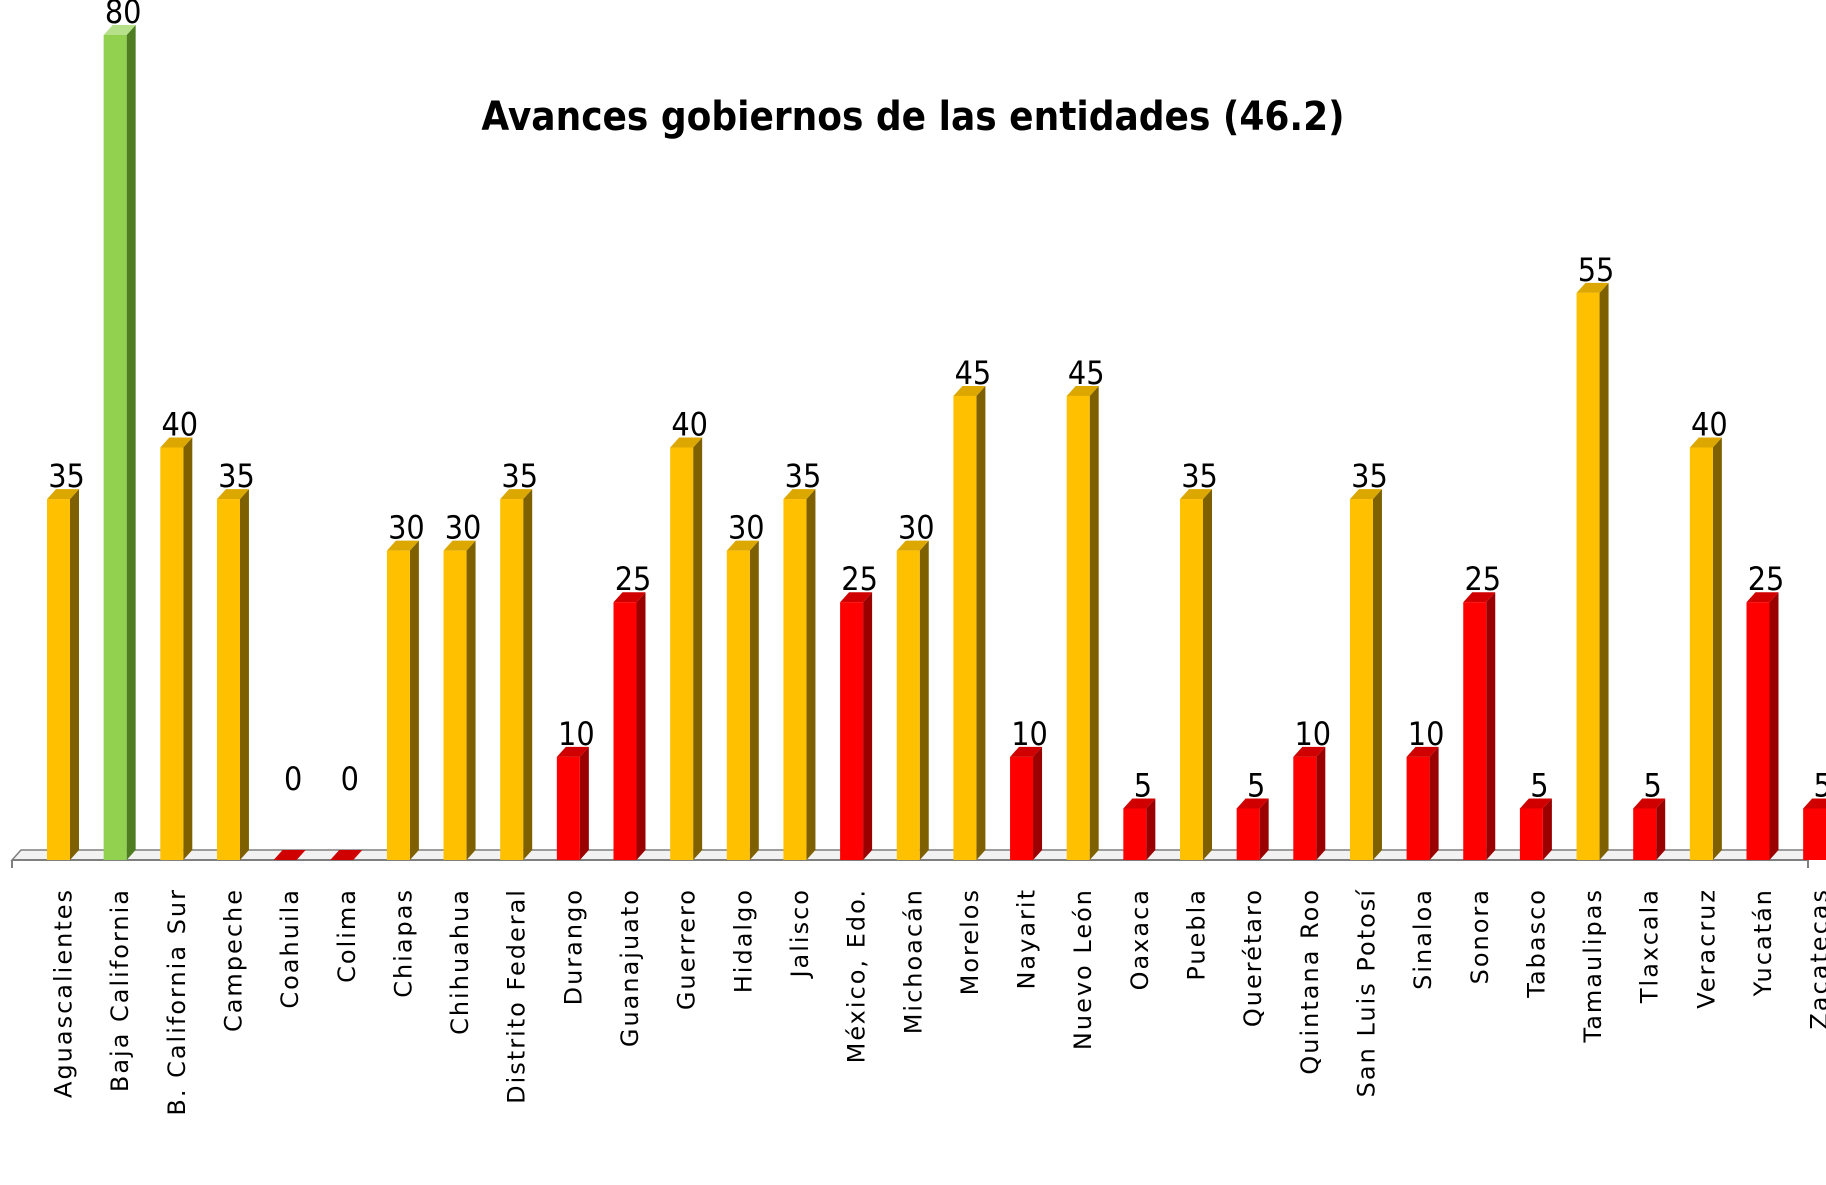 Image resolution: width=1826 pixels, height=1185 pixels. What do you see at coordinates (800, 934) in the screenshot?
I see `category-label: Jalisco` at bounding box center [800, 934].